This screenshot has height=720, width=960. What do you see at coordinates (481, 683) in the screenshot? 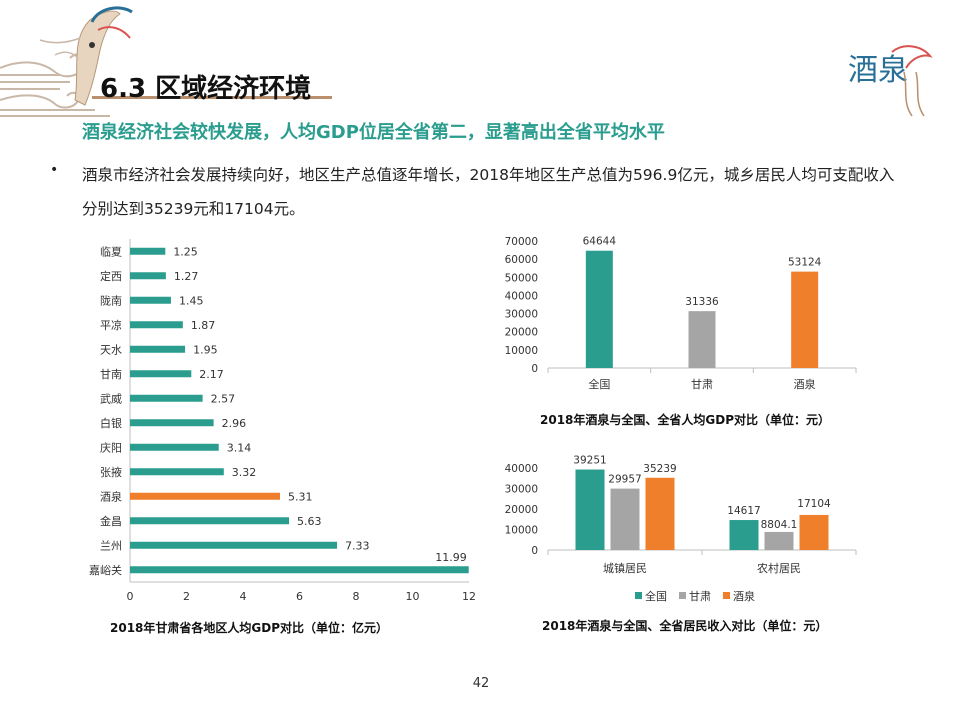
I see `page-number: 42` at bounding box center [481, 683].